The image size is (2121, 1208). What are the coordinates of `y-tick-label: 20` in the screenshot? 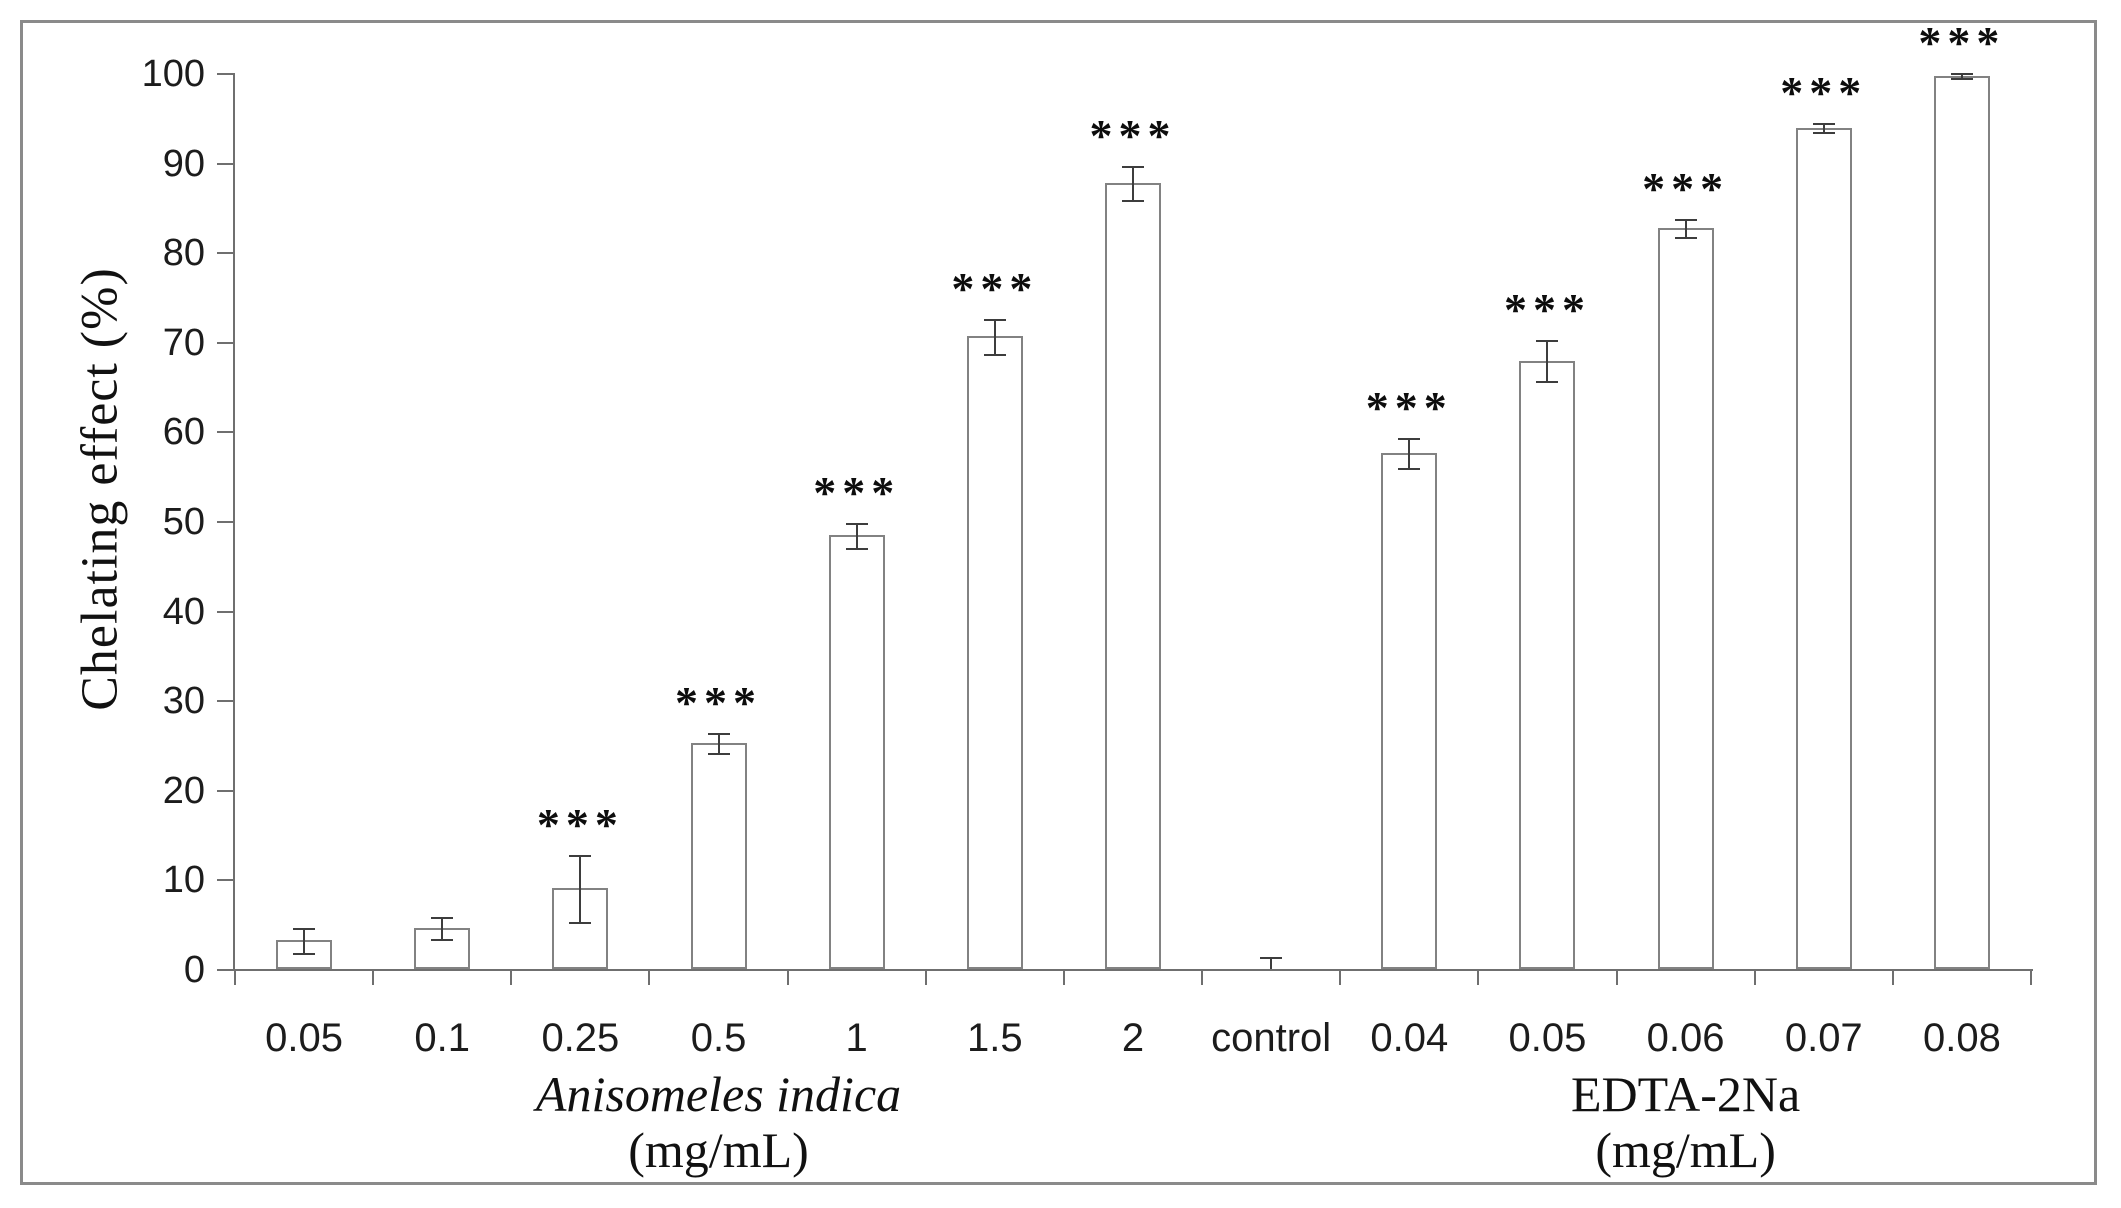 It's located at (183, 790).